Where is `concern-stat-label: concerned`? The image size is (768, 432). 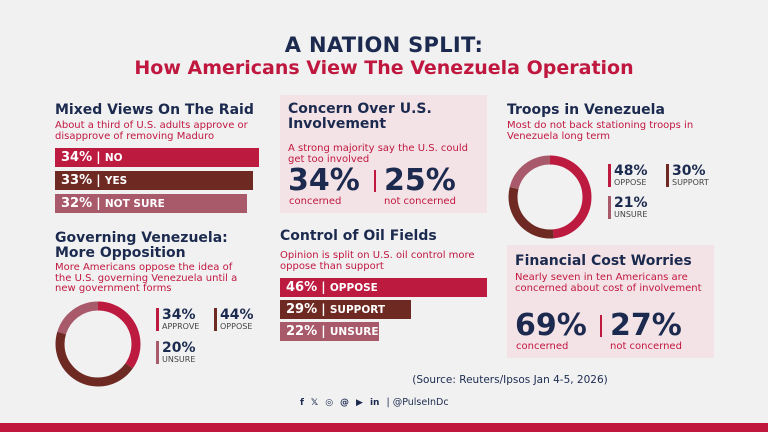 concern-stat-label: concerned is located at coordinates (315, 201).